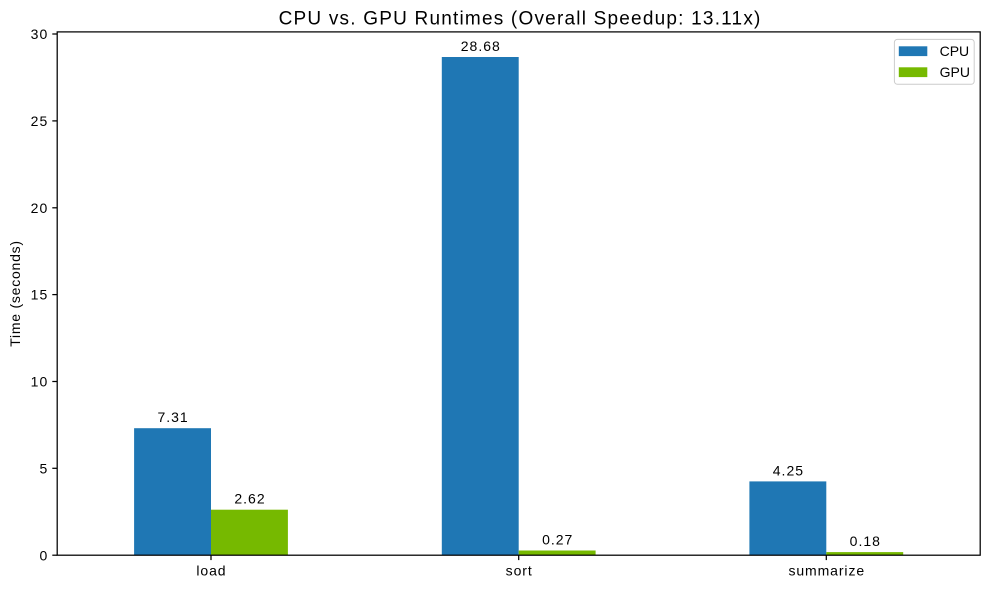 This screenshot has width=989, height=589. Describe the element at coordinates (40, 382) in the screenshot. I see `svg-text: 10` at that location.